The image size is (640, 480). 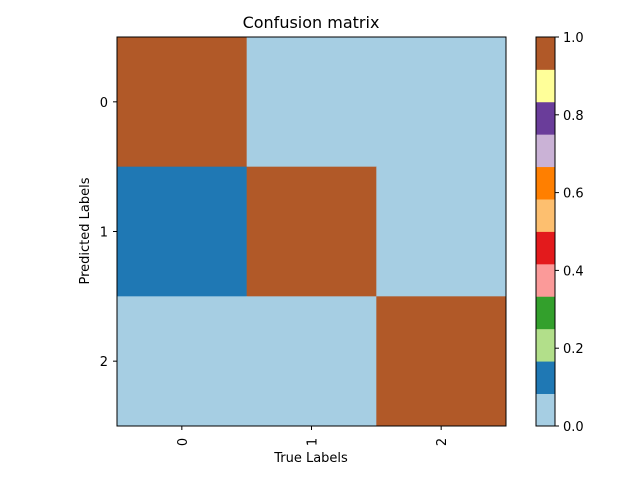 I want to click on colorbar-tick-label: 0.6, so click(x=573, y=194).